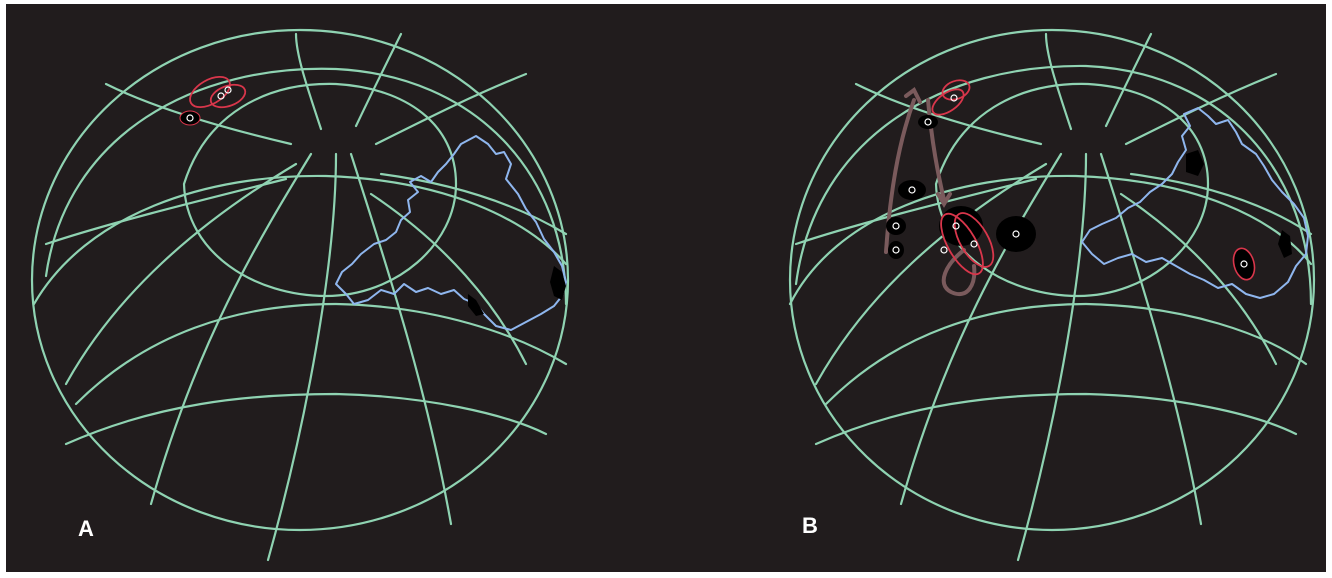 This screenshot has width=1332, height=578. Describe the element at coordinates (476, 305) in the screenshot. I see `pole-patch-a2` at that location.